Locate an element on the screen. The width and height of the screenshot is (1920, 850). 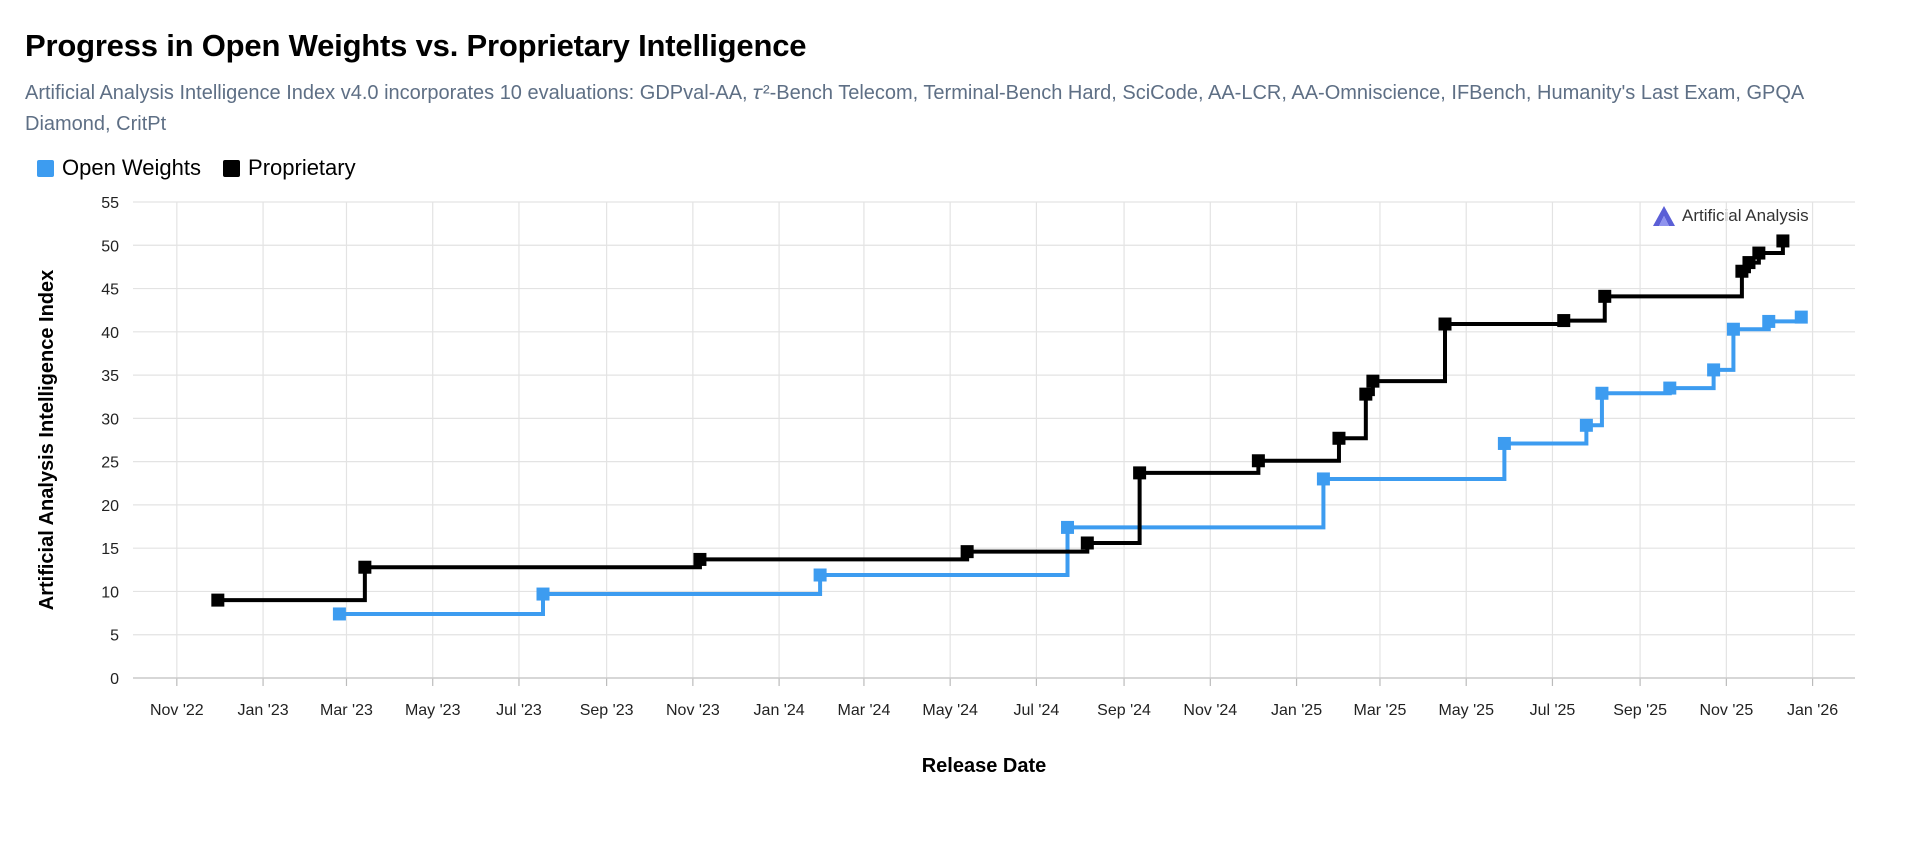
x-tick-label: Sep '24 is located at coordinates (1124, 710).